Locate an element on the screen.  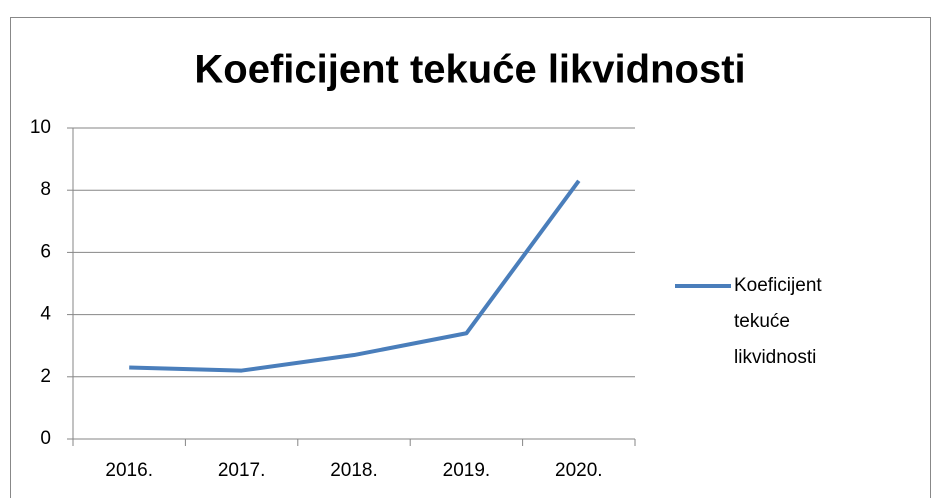
y-tick-label: 8 is located at coordinates (45, 189).